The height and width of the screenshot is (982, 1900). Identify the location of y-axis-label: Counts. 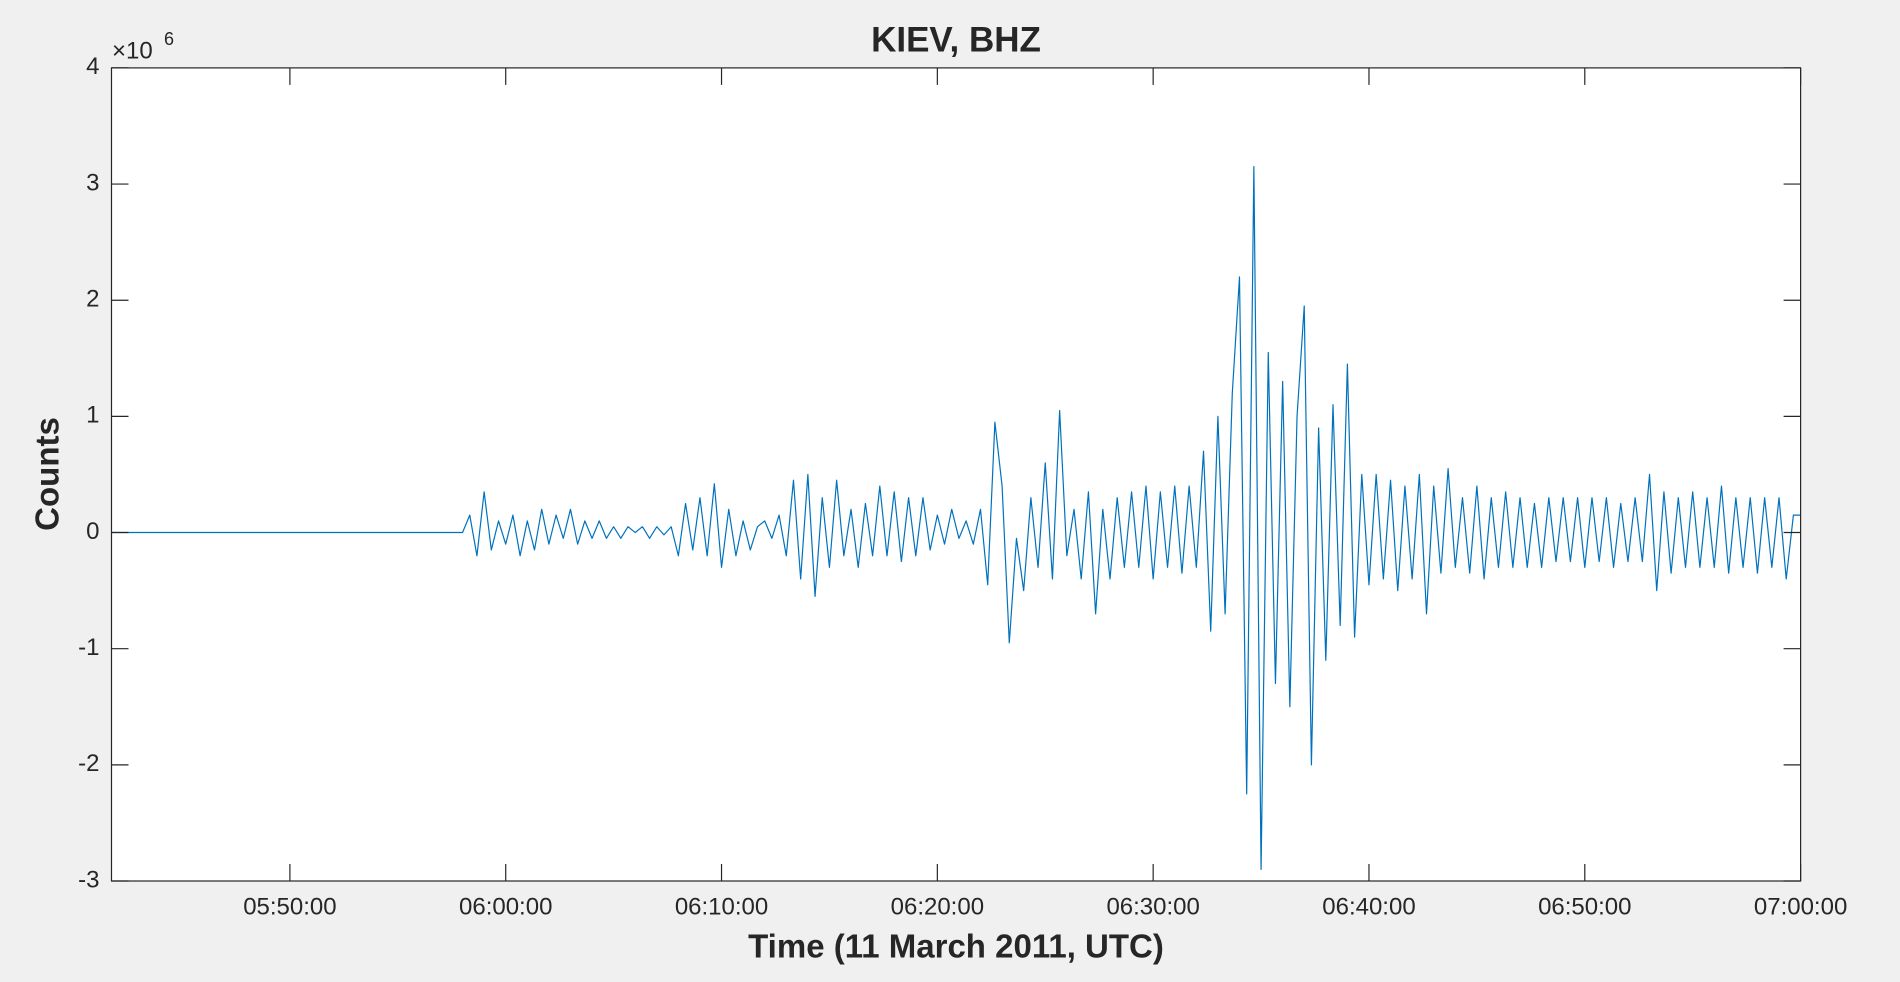
(47, 474).